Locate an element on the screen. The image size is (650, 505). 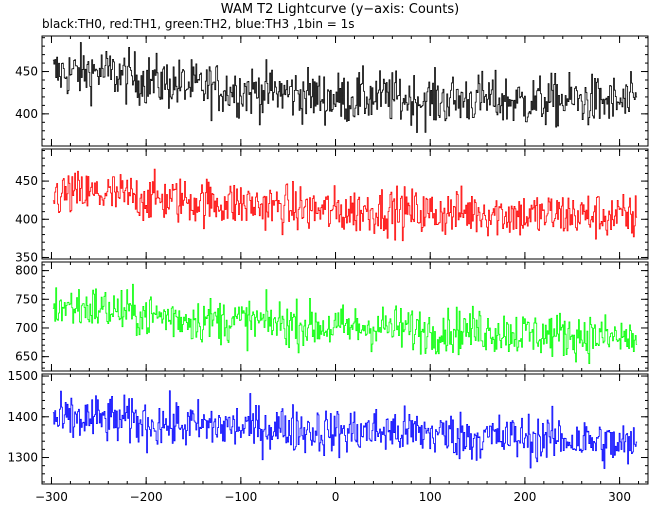
x-tick-label: −300 is located at coordinates (51, 497).